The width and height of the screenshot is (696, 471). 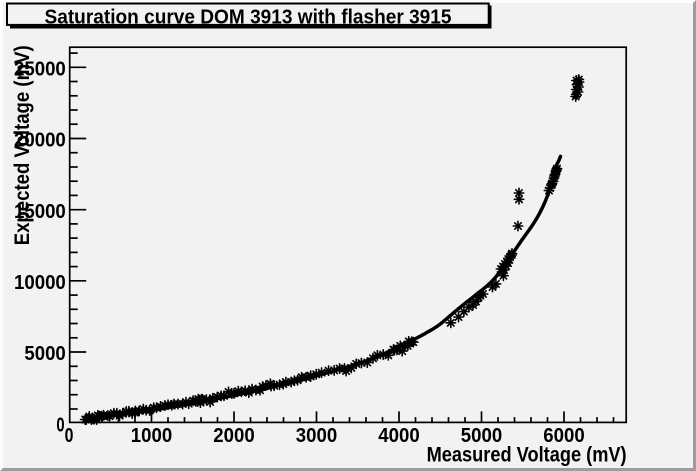 I want to click on svg-text: 3000, so click(x=316, y=436).